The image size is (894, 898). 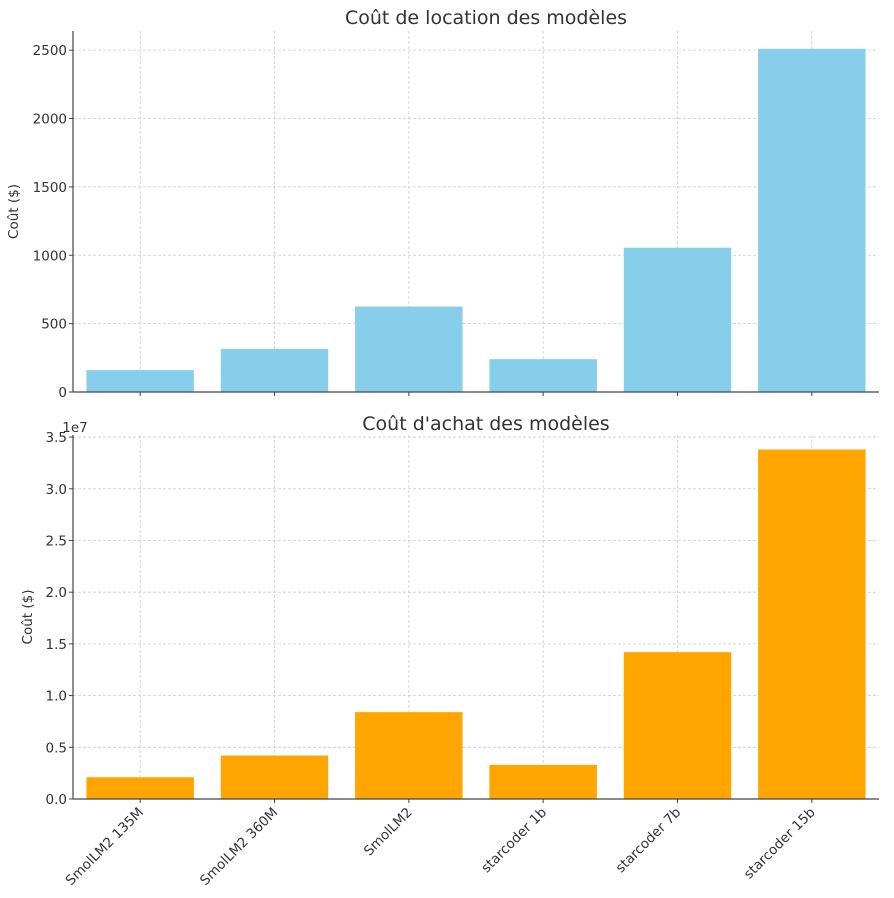 I want to click on chart-title: Coût d'achat des modèles, so click(x=485, y=424).